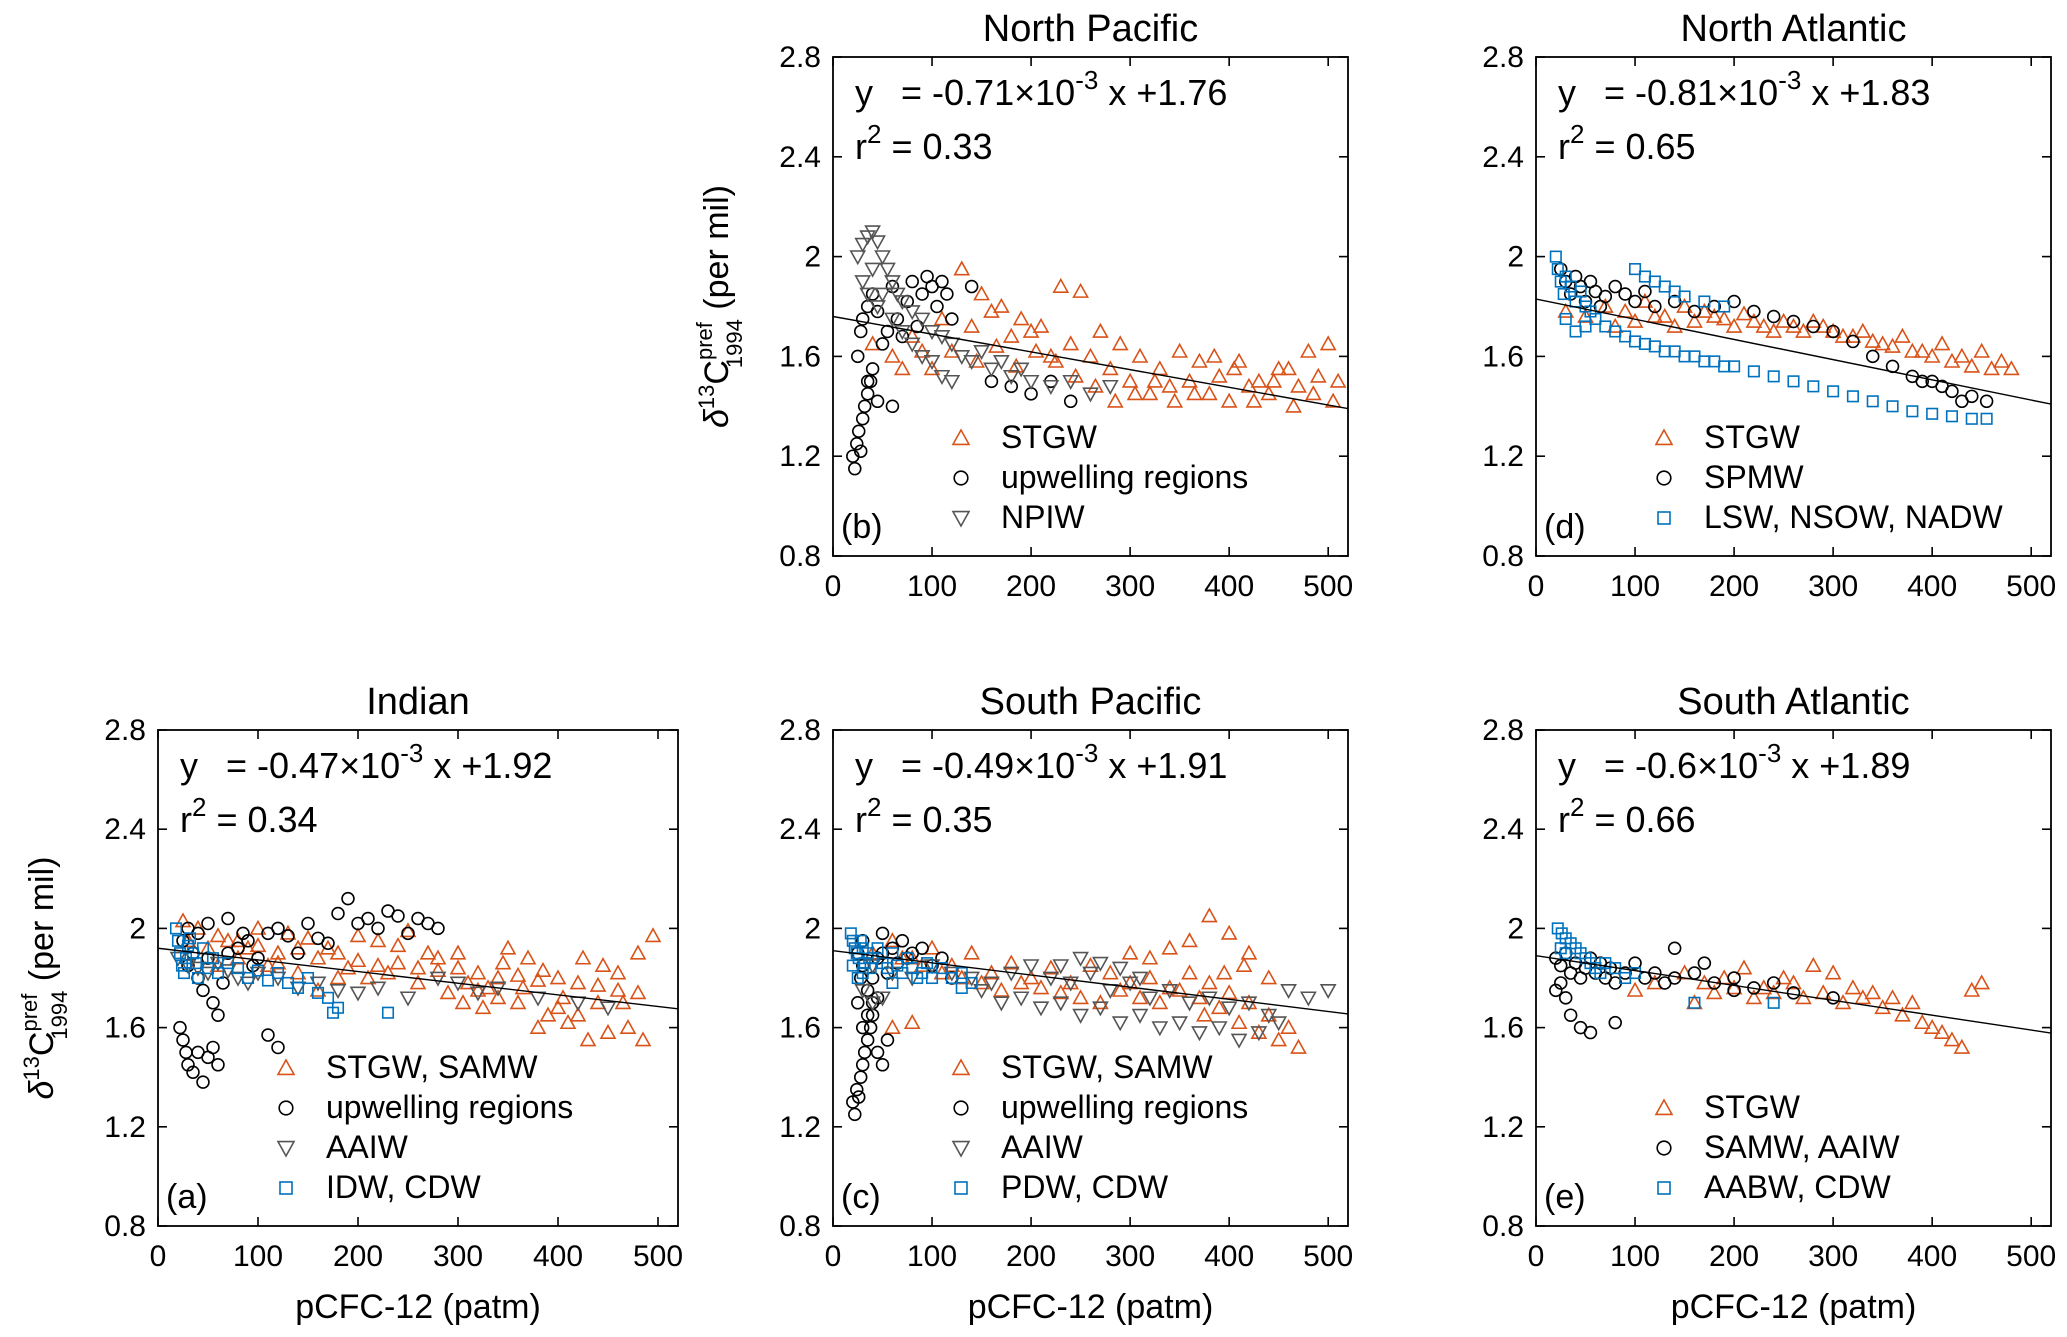 The height and width of the screenshot is (1337, 2067). Describe the element at coordinates (187, 1197) in the screenshot. I see `panel-label: (a)` at that location.